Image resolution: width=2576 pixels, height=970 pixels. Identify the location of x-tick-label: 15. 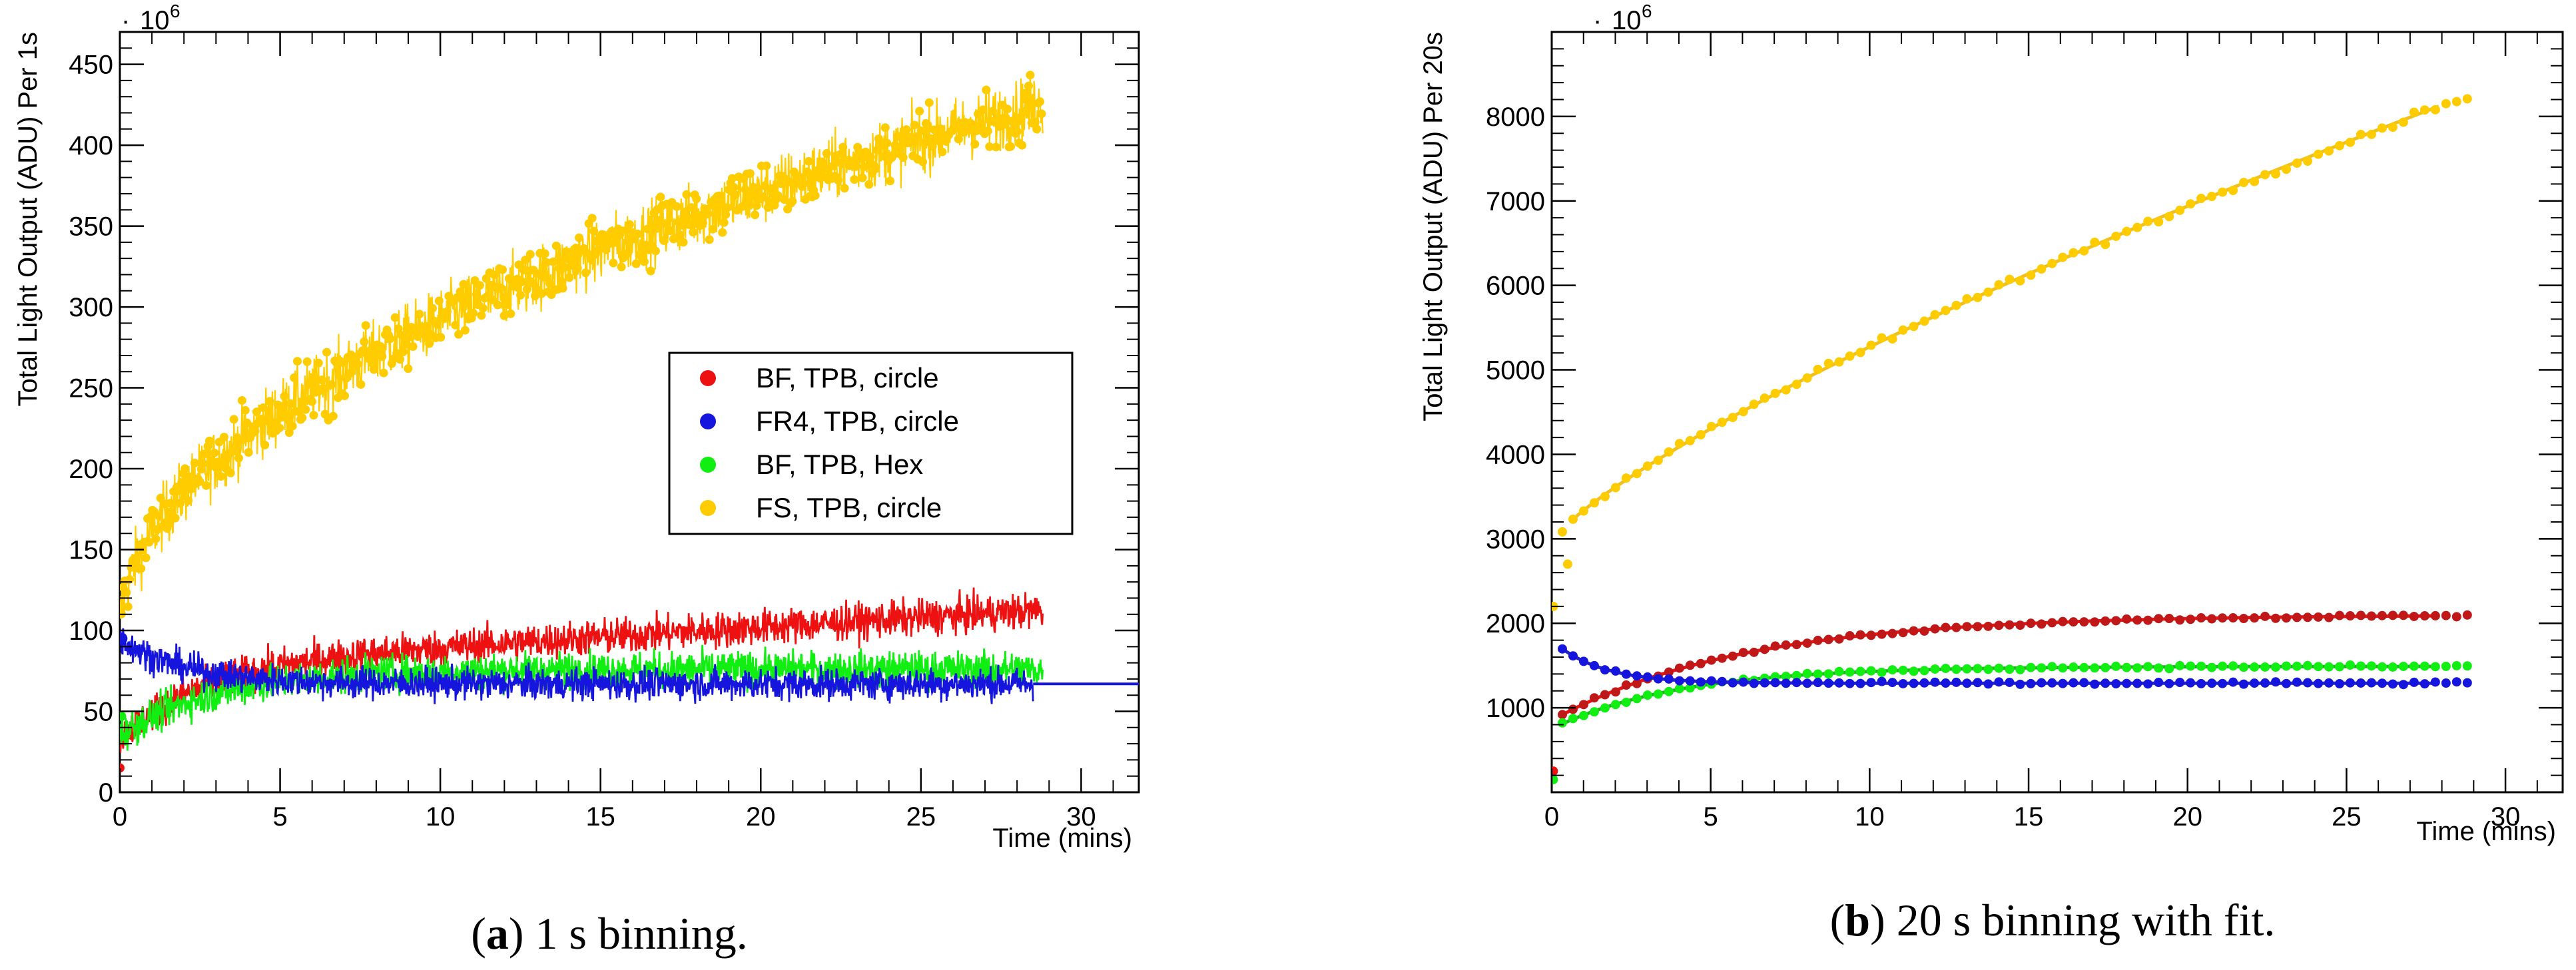
(600, 817).